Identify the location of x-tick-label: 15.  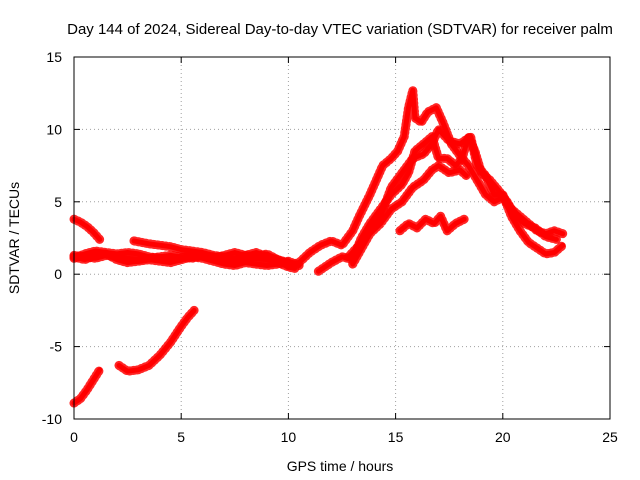
(396, 437).